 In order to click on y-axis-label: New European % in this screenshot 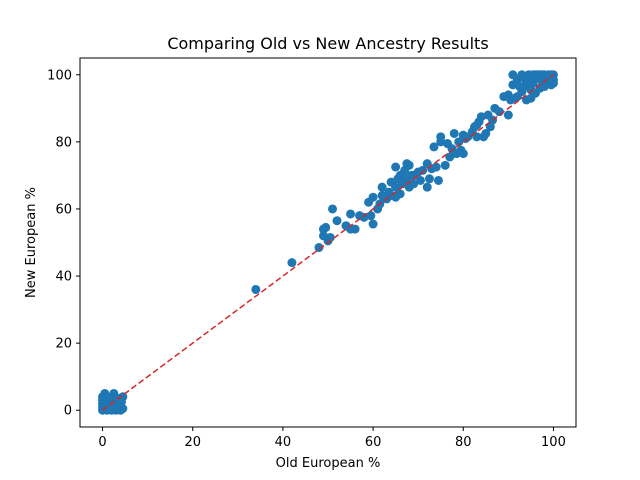, I will do `click(31, 242)`.